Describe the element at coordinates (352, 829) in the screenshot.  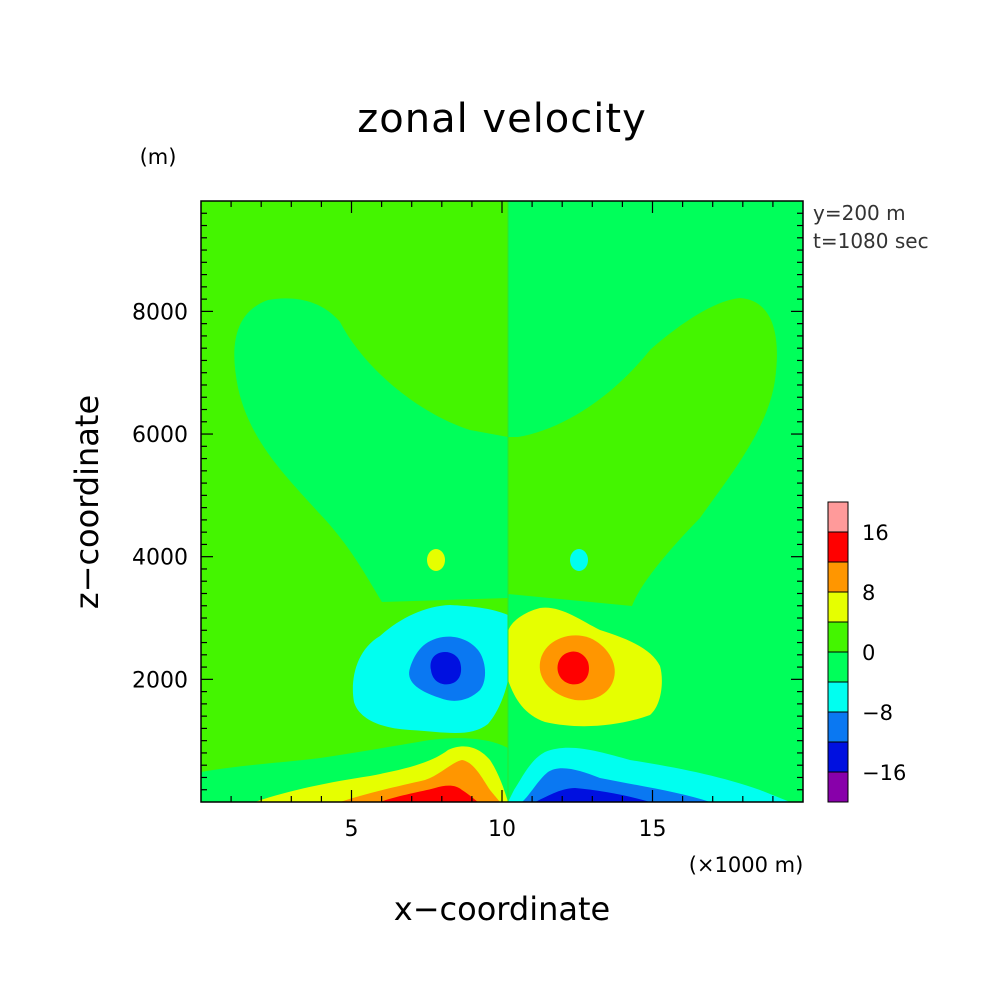
I see `x-tick-label: 5` at that location.